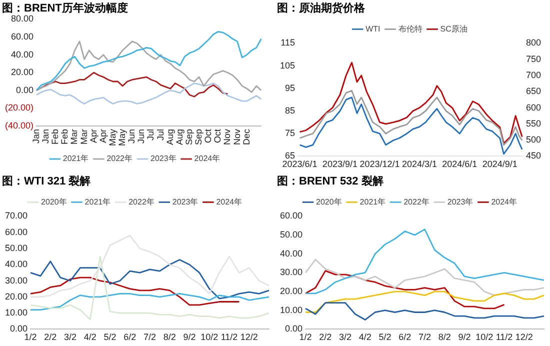  I want to click on x-tick-label: 12/2, so click(249, 337).